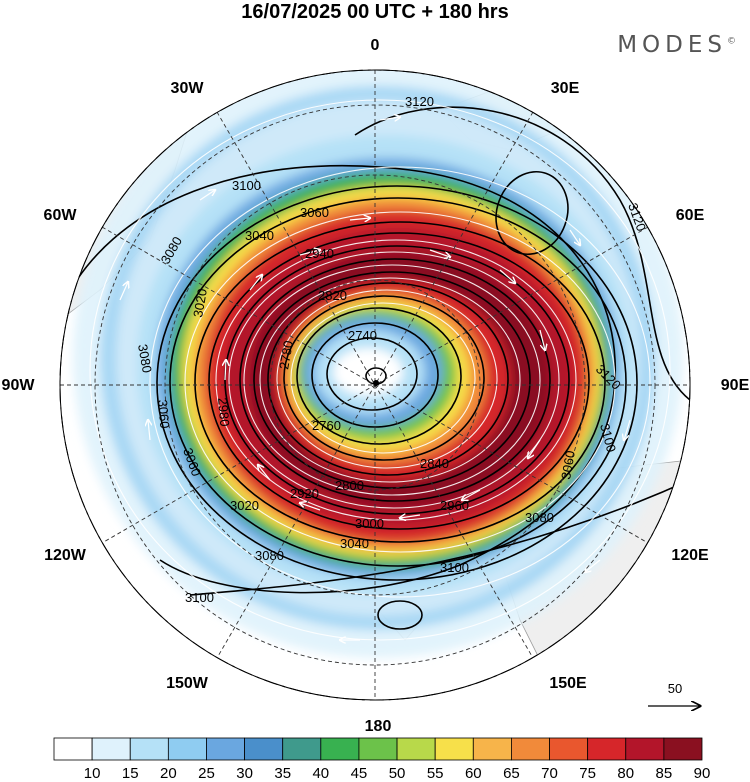 Image resolution: width=750 pixels, height=782 pixels. I want to click on colorbar-tick-label: 50, so click(397, 773).